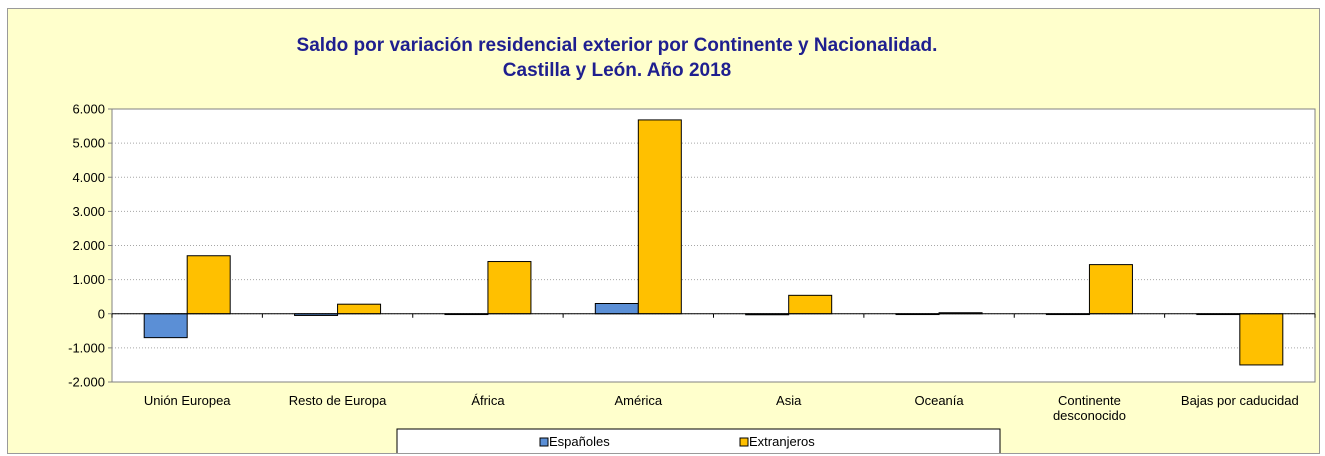 The image size is (1325, 456). Describe the element at coordinates (101, 313) in the screenshot. I see `y-tick-label: 0` at that location.